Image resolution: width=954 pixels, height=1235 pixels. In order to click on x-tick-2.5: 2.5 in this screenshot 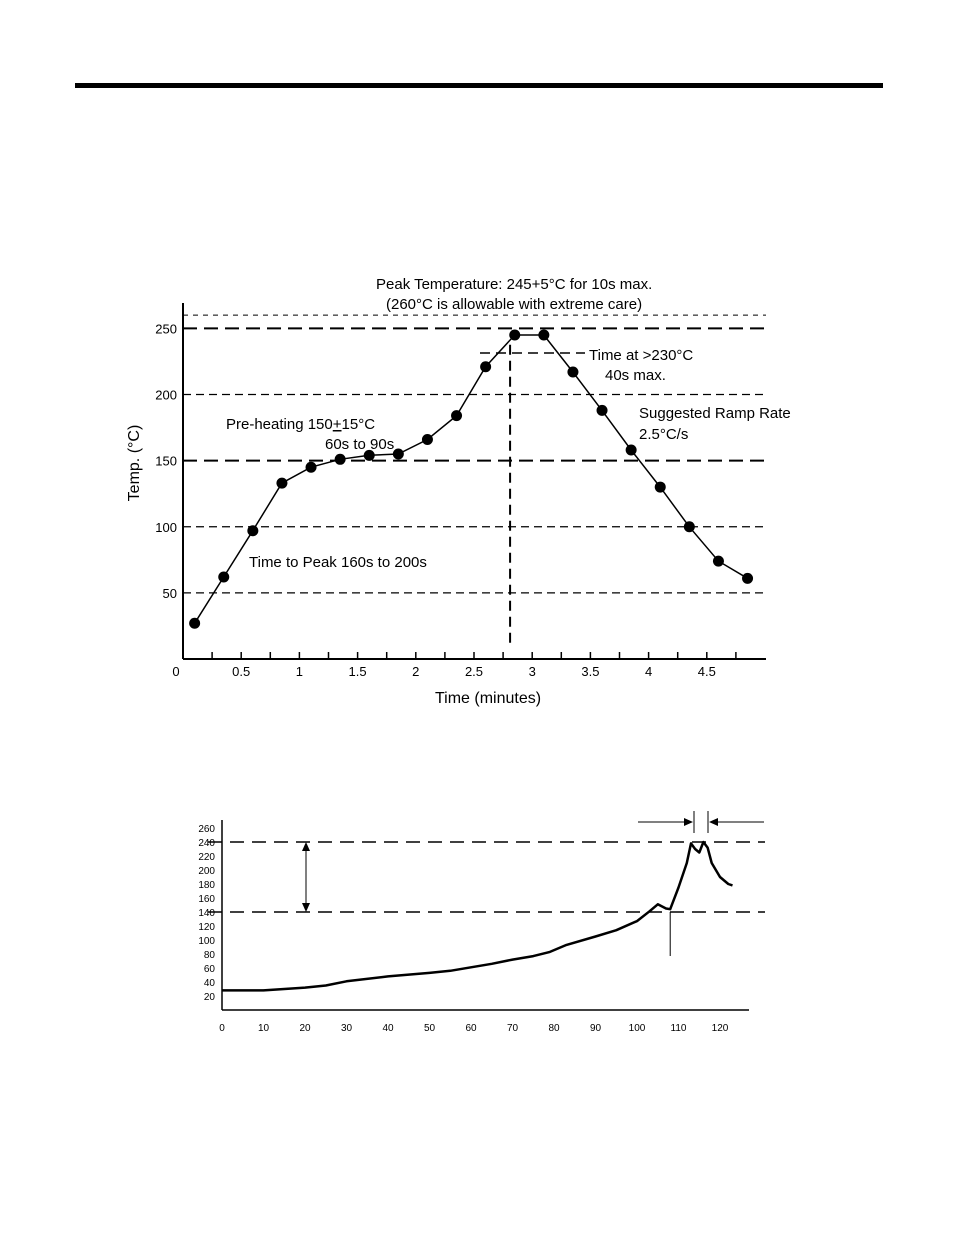, I will do `click(474, 671)`.